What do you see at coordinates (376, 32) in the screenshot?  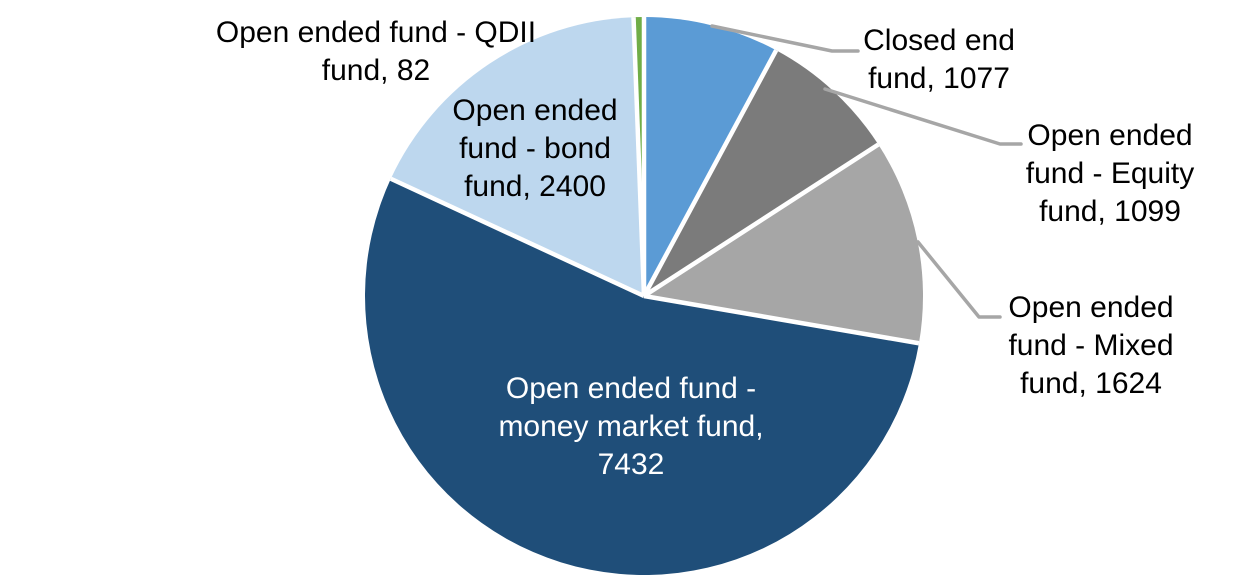 I see `data-label-line: Open ended fund - QDII` at bounding box center [376, 32].